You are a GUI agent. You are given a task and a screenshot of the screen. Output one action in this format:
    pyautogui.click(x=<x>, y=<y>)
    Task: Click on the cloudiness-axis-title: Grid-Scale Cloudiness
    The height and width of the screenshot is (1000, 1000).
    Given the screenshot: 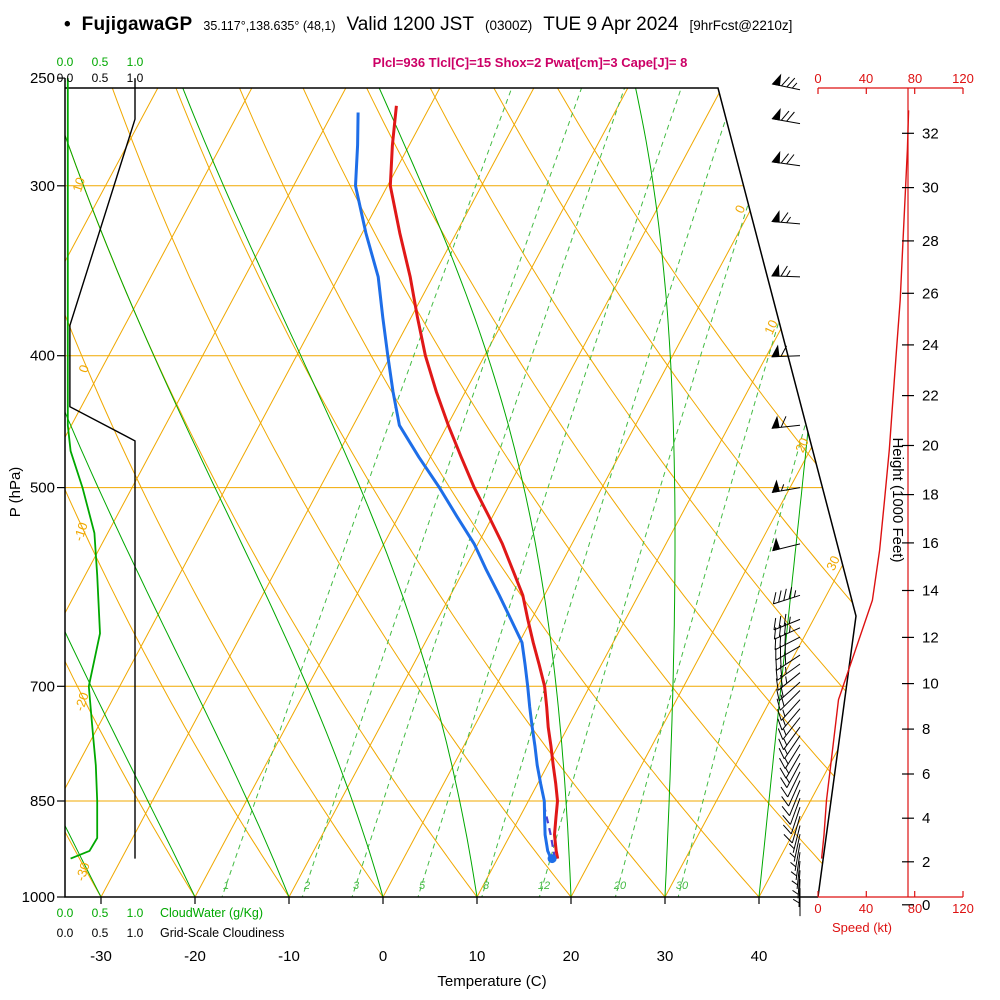 What is the action you would take?
    pyautogui.click(x=222, y=933)
    